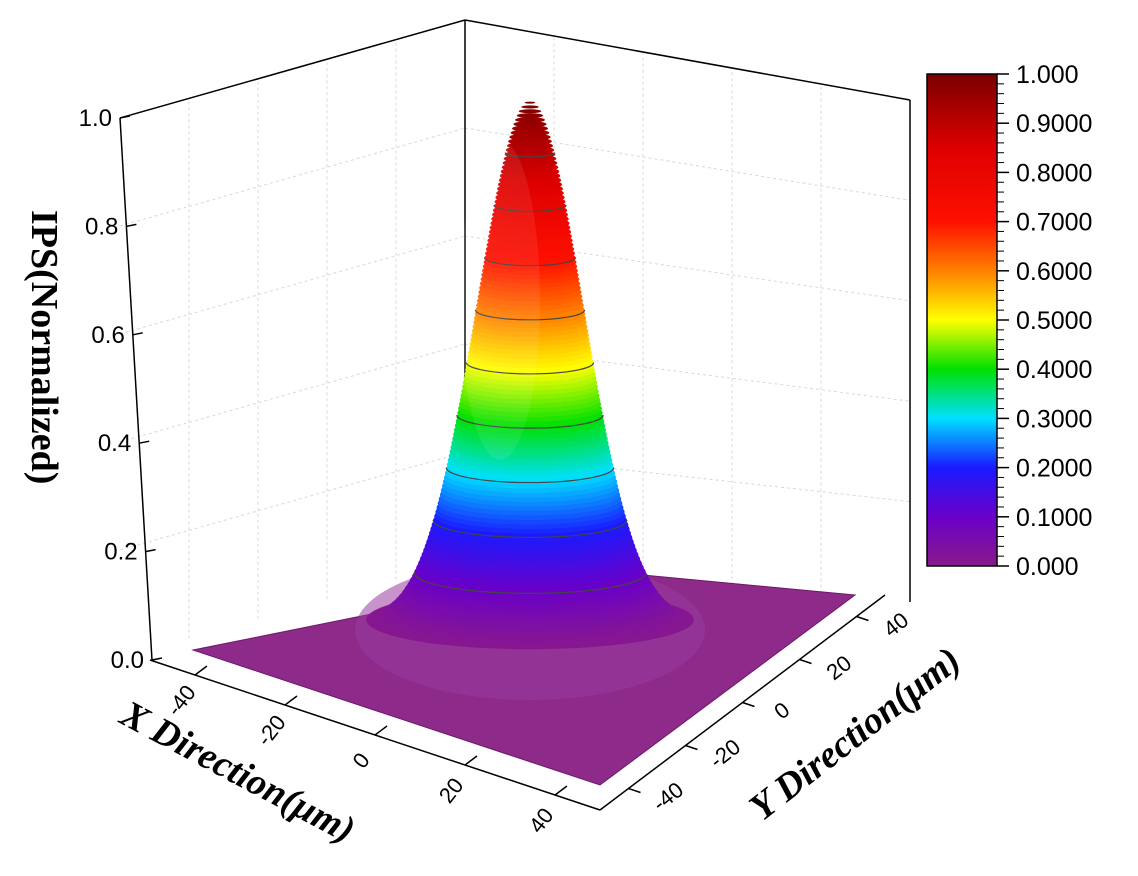 Image resolution: width=1138 pixels, height=876 pixels. What do you see at coordinates (1054, 272) in the screenshot?
I see `colorbar-tick-label: 0.6000` at bounding box center [1054, 272].